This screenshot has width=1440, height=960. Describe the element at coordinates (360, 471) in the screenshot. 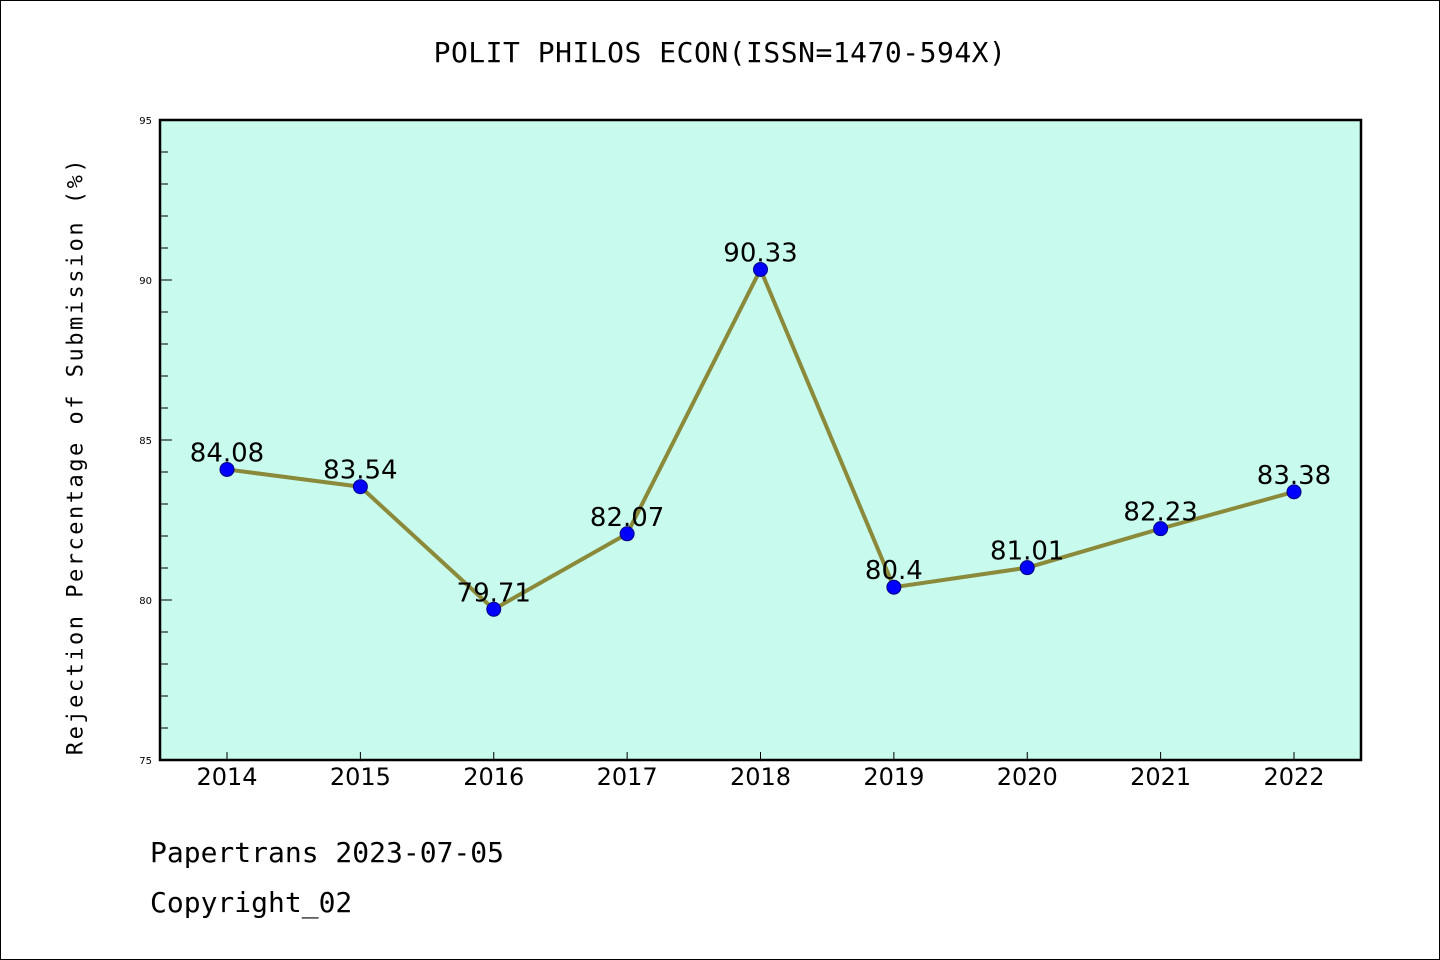

I see `data-label: 83.54` at that location.